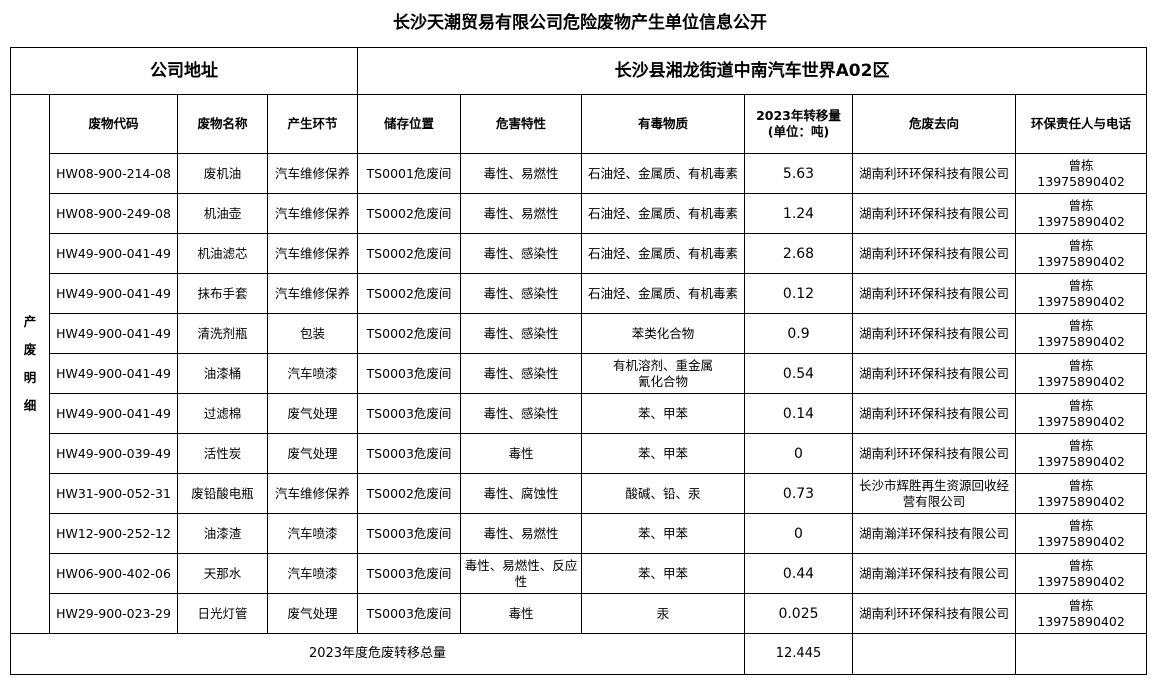 The image size is (1160, 700). What do you see at coordinates (798, 173) in the screenshot?
I see `col-amount-cell: 5.63` at bounding box center [798, 173].